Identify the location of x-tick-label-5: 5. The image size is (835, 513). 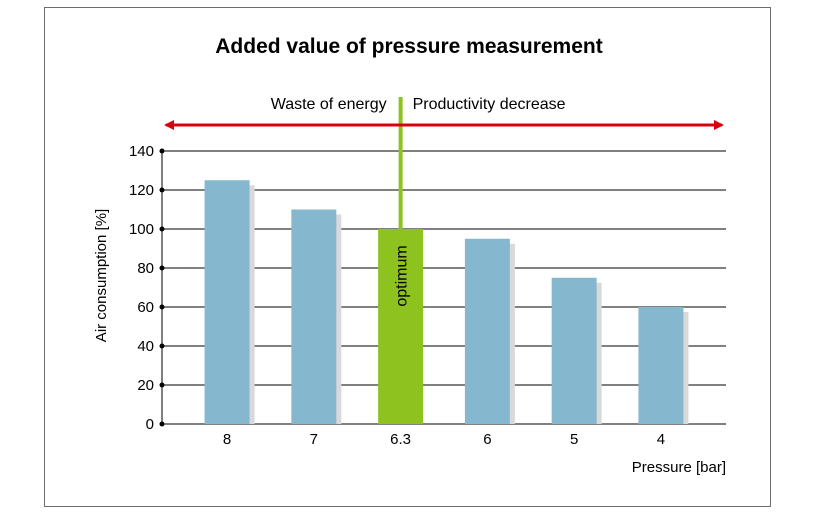
(574, 439).